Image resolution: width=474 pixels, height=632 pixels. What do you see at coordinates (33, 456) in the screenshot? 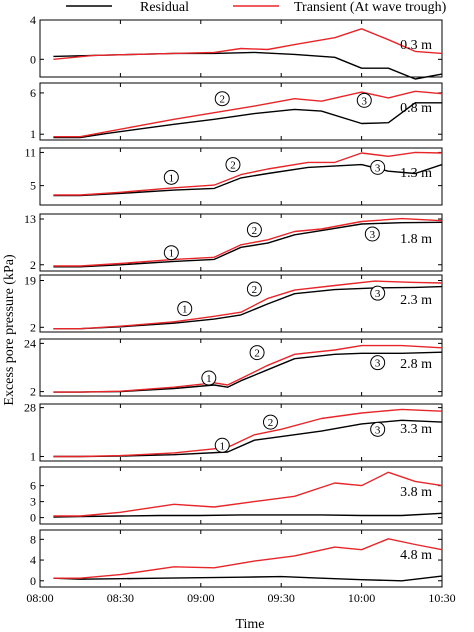
I see `y-tick-label: 1` at bounding box center [33, 456].